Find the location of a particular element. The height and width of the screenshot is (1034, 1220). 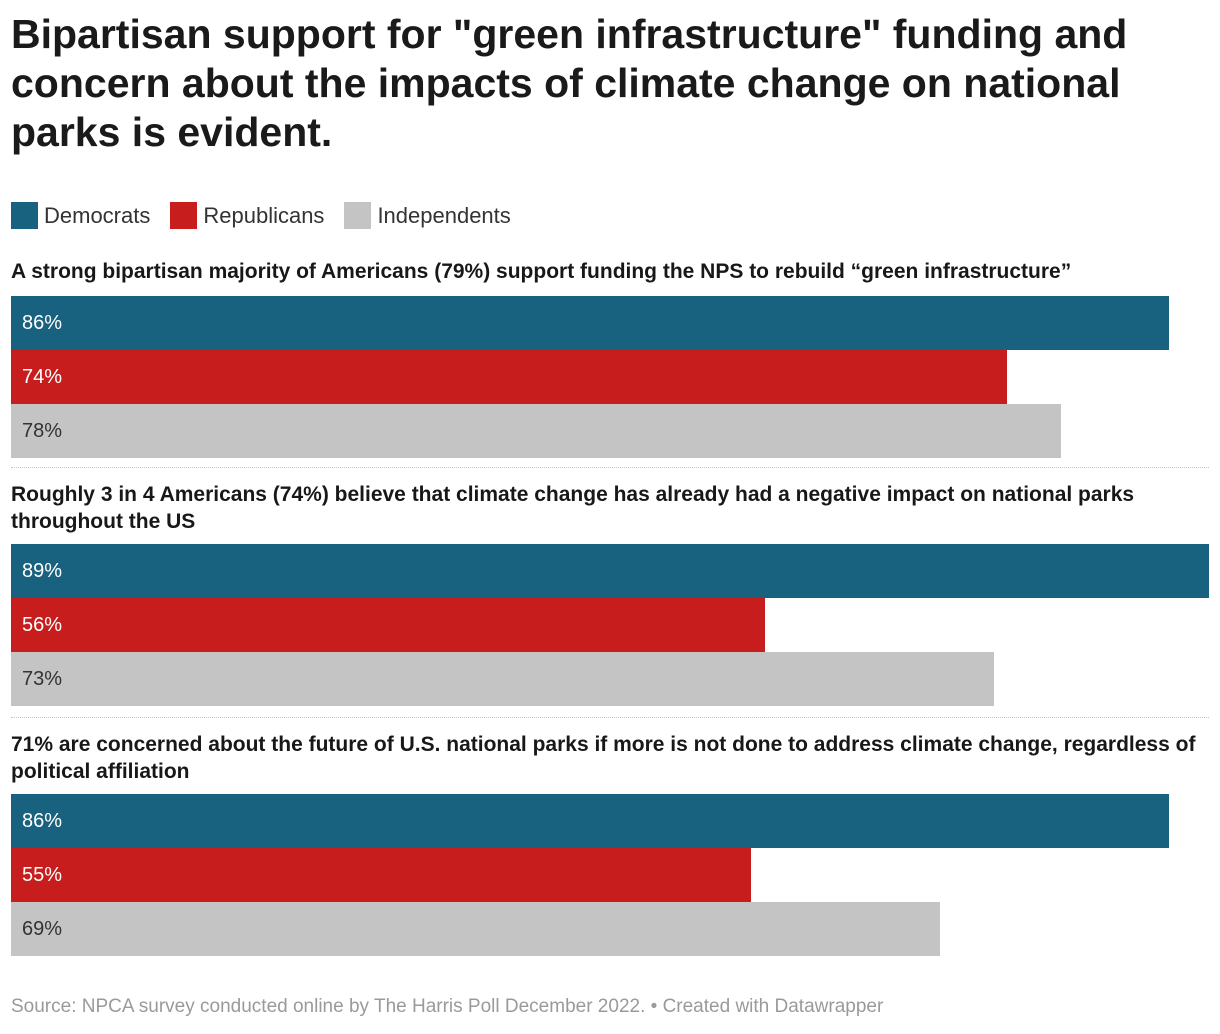

bar-label-republicans-group-3: 55% is located at coordinates (42, 874).